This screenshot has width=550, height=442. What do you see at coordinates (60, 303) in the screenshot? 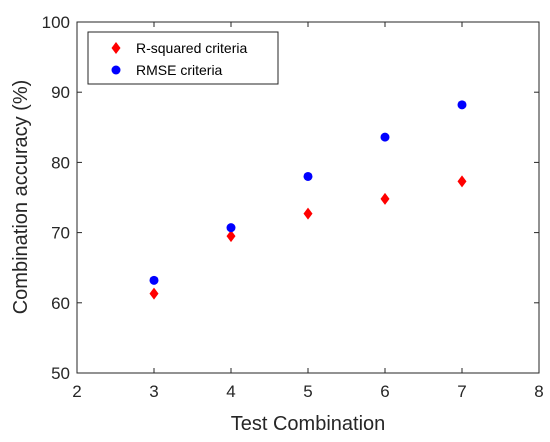
I see `y-tick-label: 60` at bounding box center [60, 303].